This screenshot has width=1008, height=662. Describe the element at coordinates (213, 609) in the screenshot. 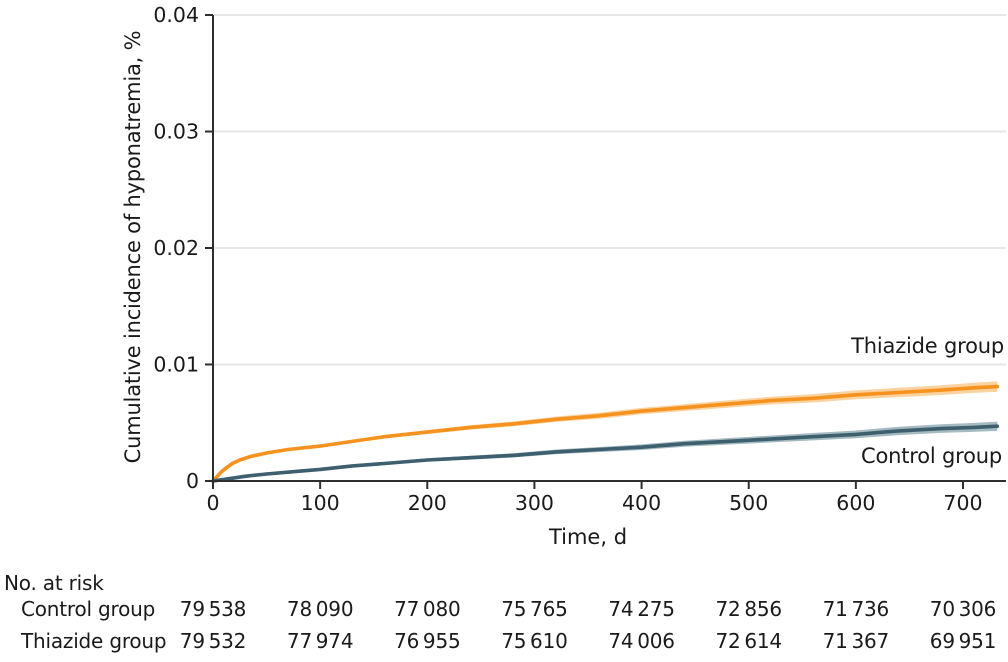

I see `risk-value: 79 538` at that location.